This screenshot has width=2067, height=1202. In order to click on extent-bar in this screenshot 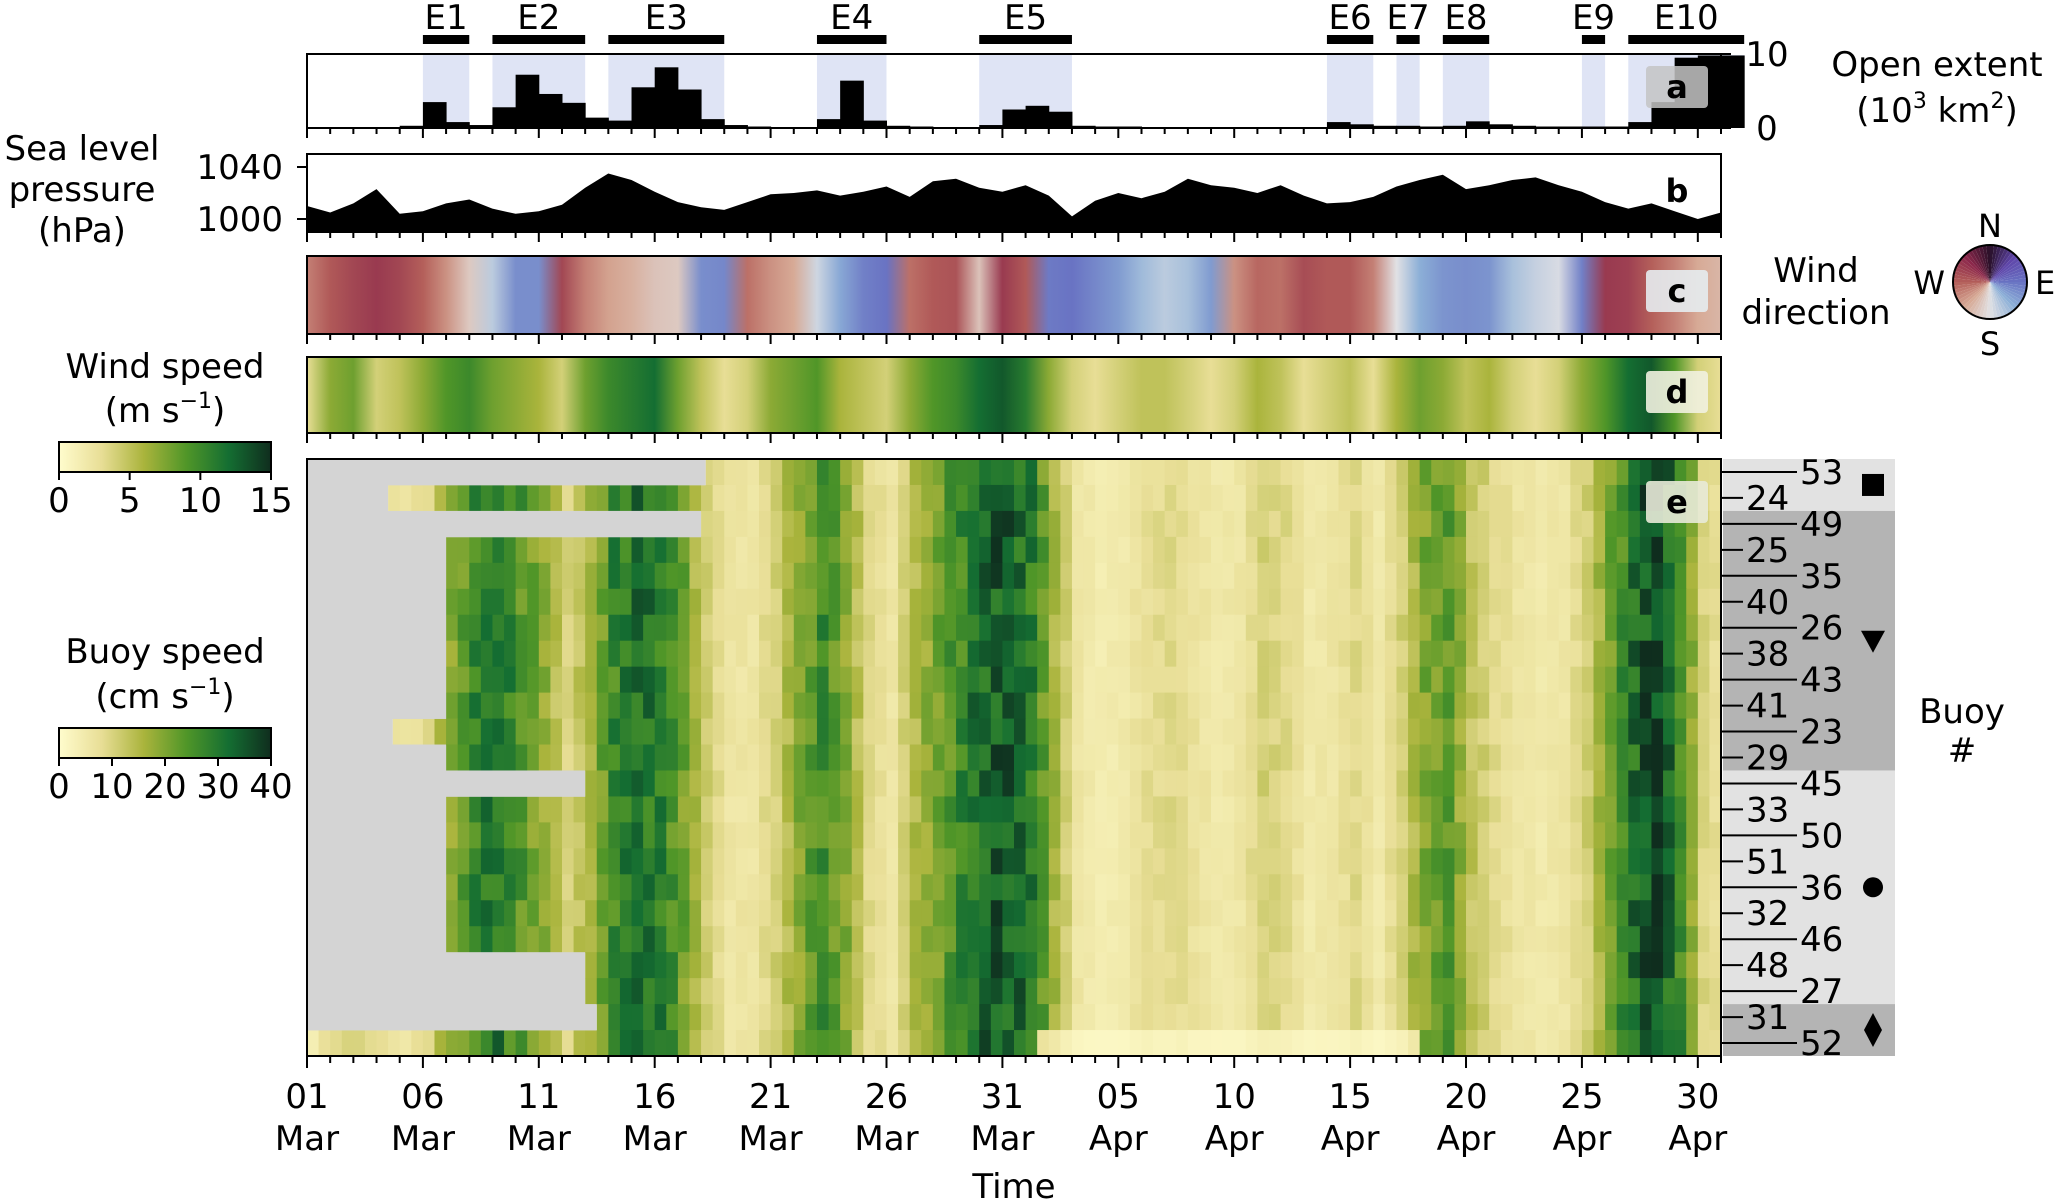, I will do `click(828, 123)`.